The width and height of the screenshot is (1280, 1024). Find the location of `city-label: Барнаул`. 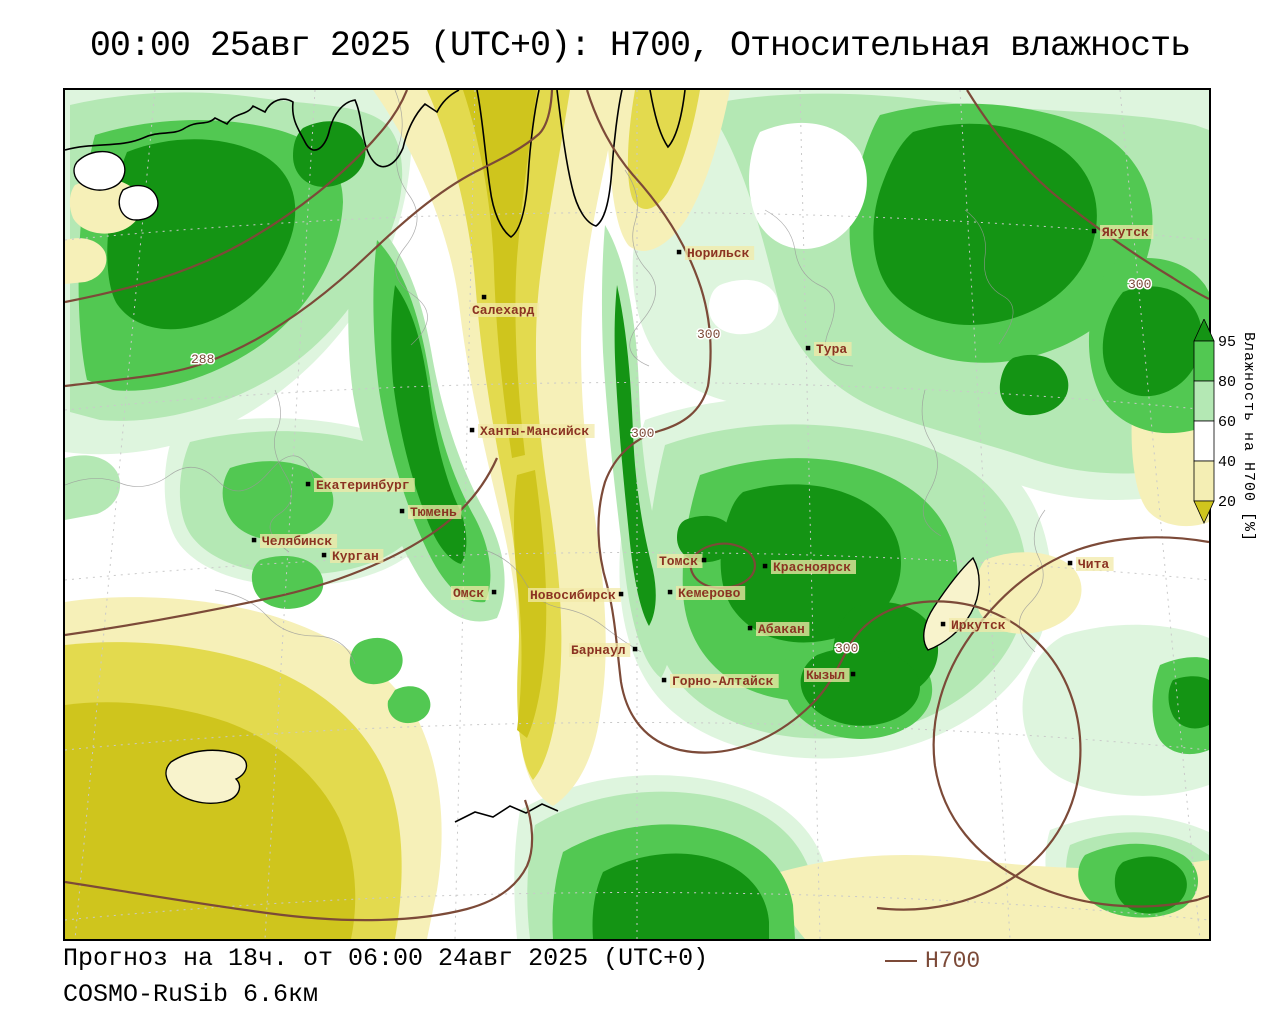

city-label: Барнаул is located at coordinates (598, 650).